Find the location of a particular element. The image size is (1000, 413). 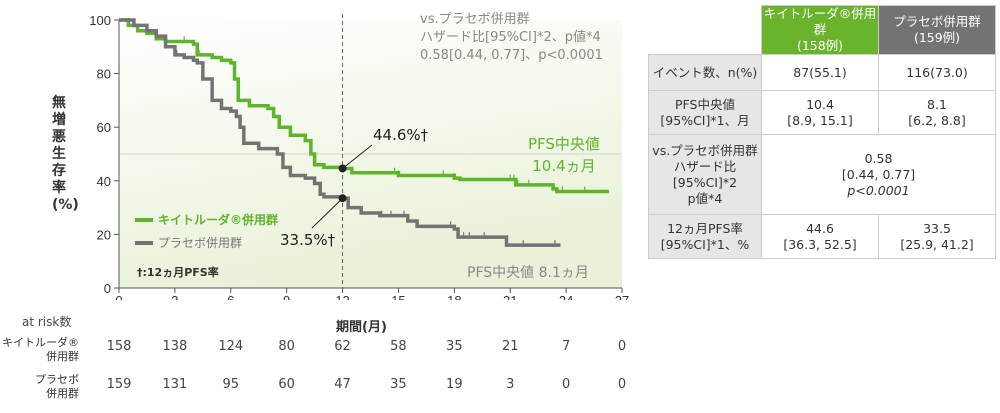

legend-grey-swatch is located at coordinates (144, 243).